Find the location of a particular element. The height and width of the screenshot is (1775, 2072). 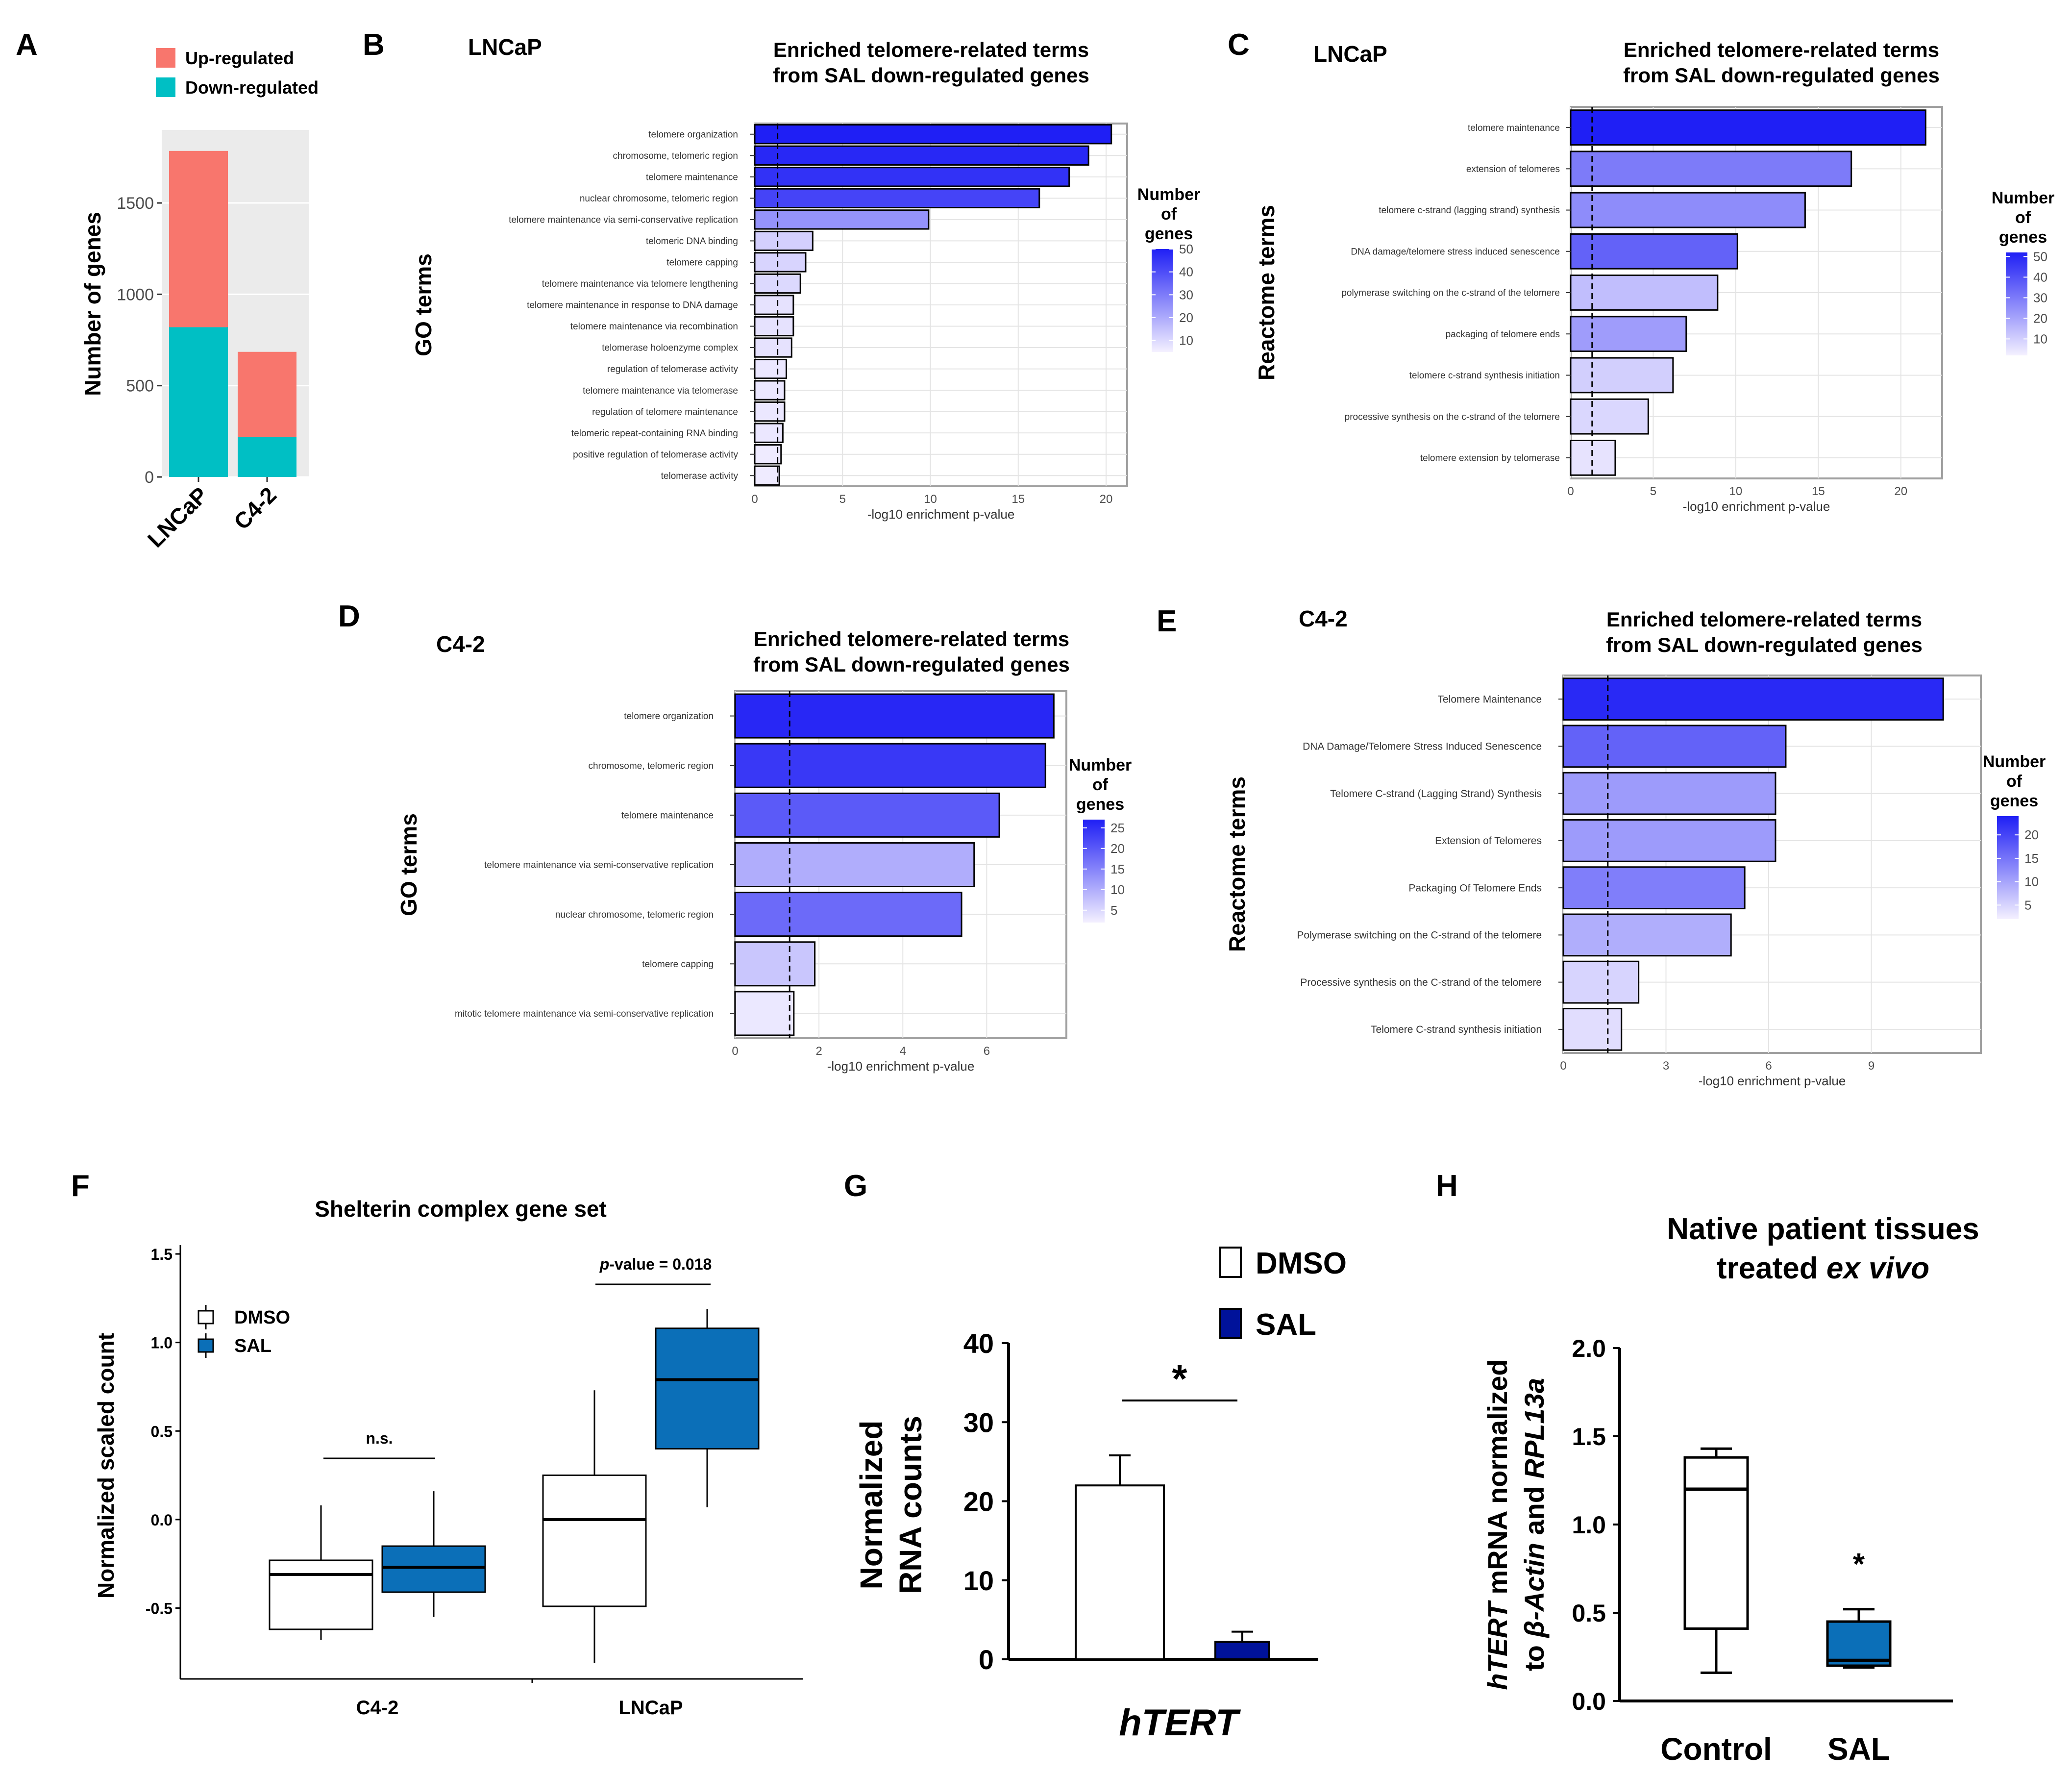

panel-e-category-label: Telomere Maintenance is located at coordinates (1490, 699).